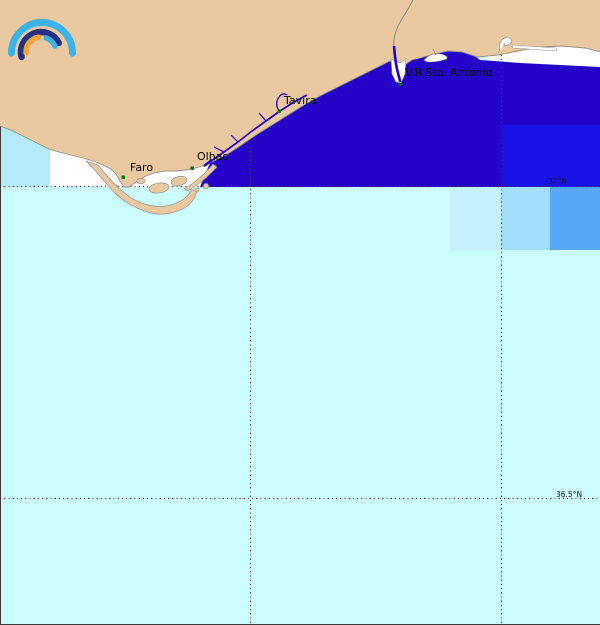 Image resolution: width=600 pixels, height=625 pixels. What do you see at coordinates (575, 218) in the screenshot?
I see `data-cell-medium-blue` at bounding box center [575, 218].